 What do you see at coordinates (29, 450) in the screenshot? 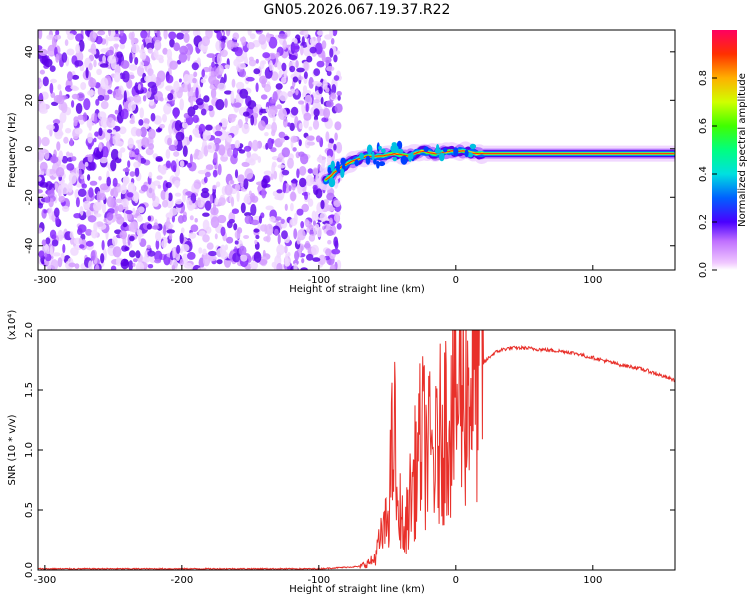
I see `y-tick-label: 1.0` at bounding box center [29, 450].